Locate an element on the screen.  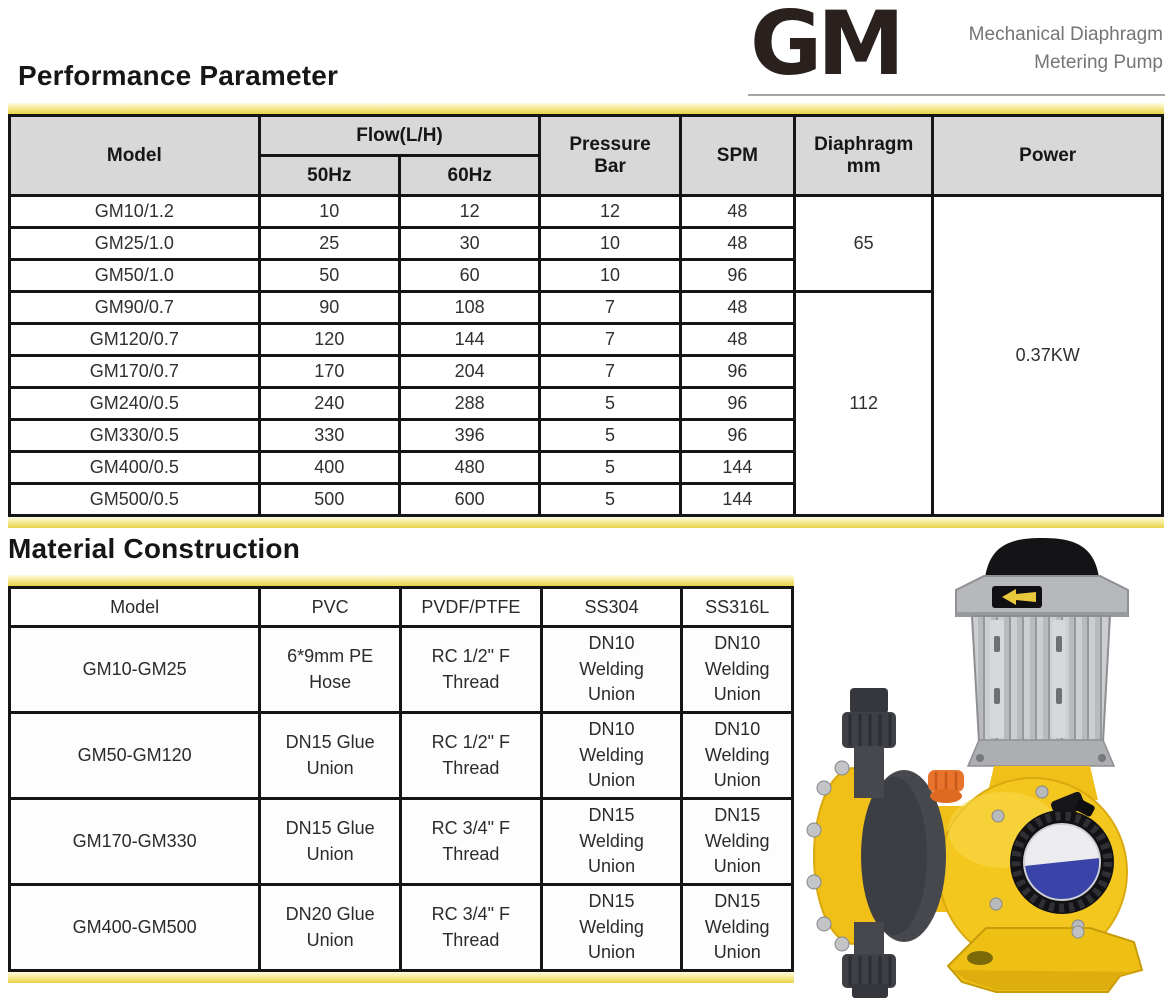
motor-flange is located at coordinates (1042, 596).